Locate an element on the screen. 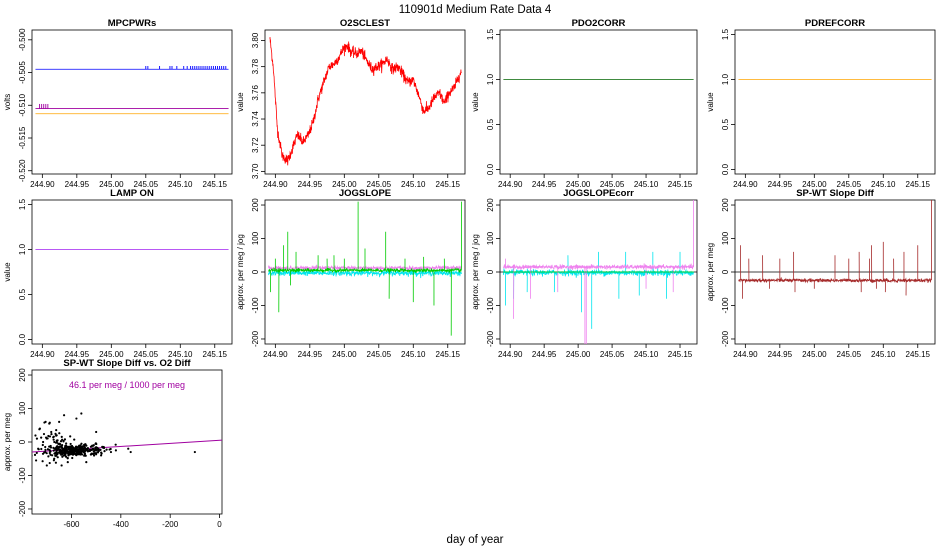 The height and width of the screenshot is (550, 950). y-tick-label: 3.70 is located at coordinates (255, 171).